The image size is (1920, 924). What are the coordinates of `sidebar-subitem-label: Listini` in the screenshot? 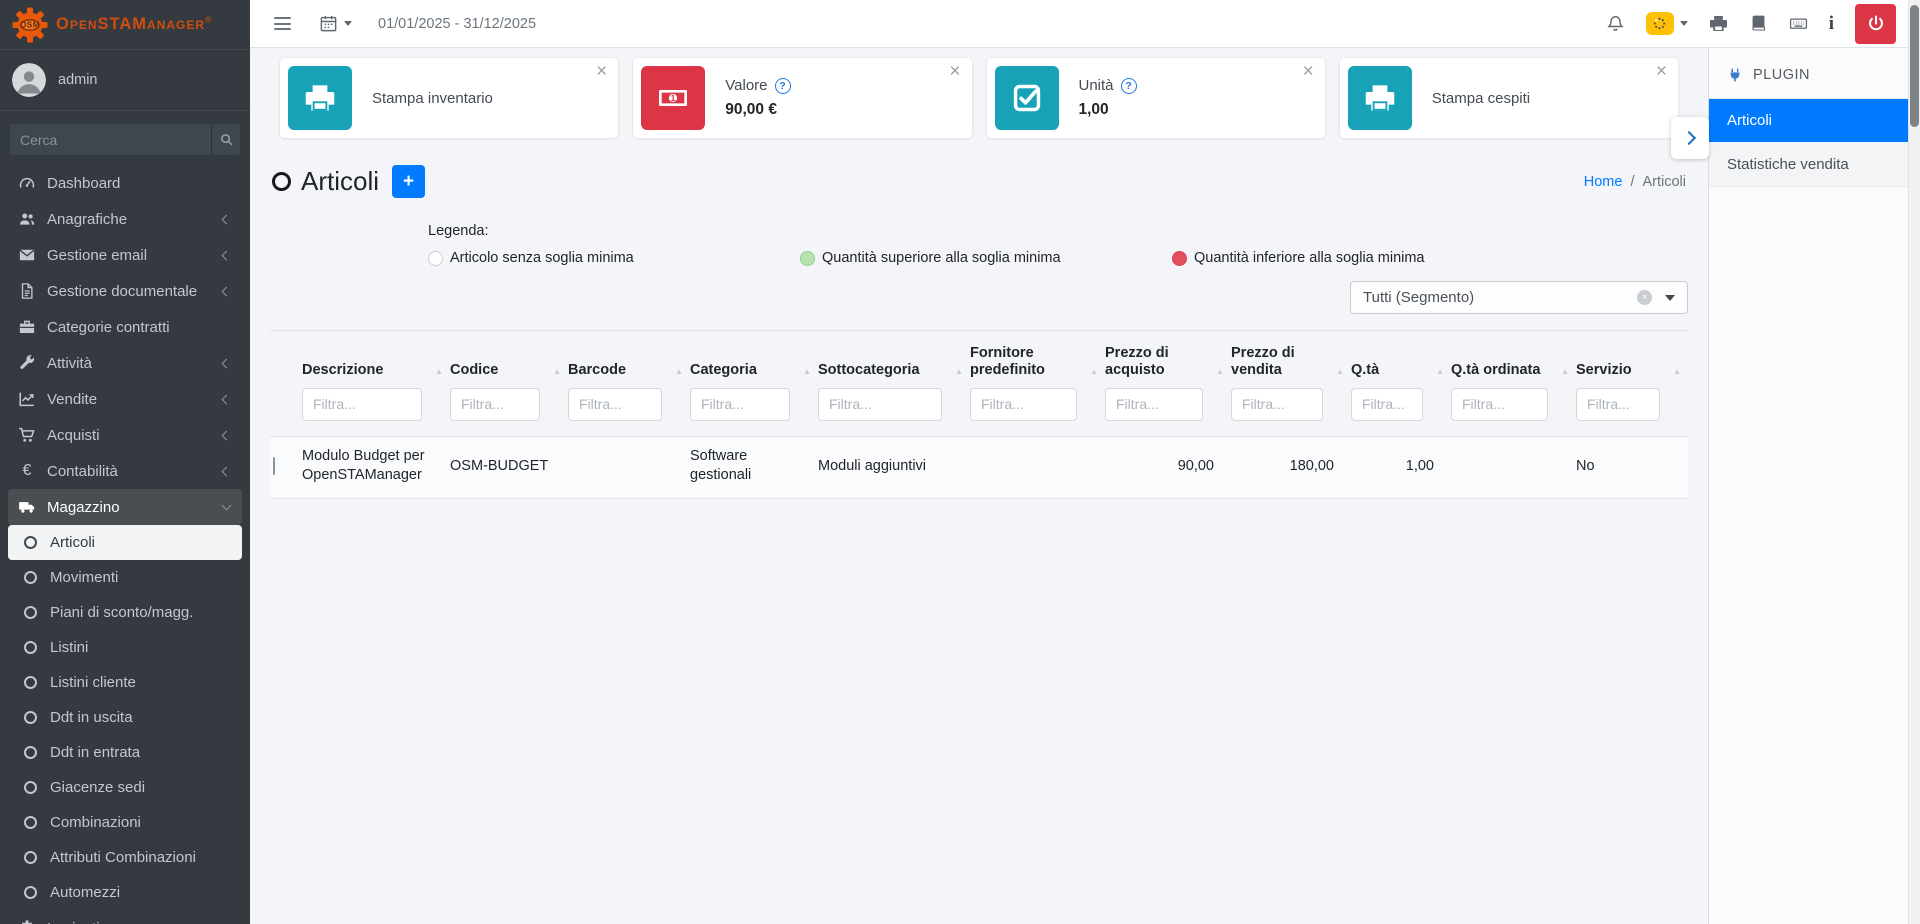 It's located at (69, 647).